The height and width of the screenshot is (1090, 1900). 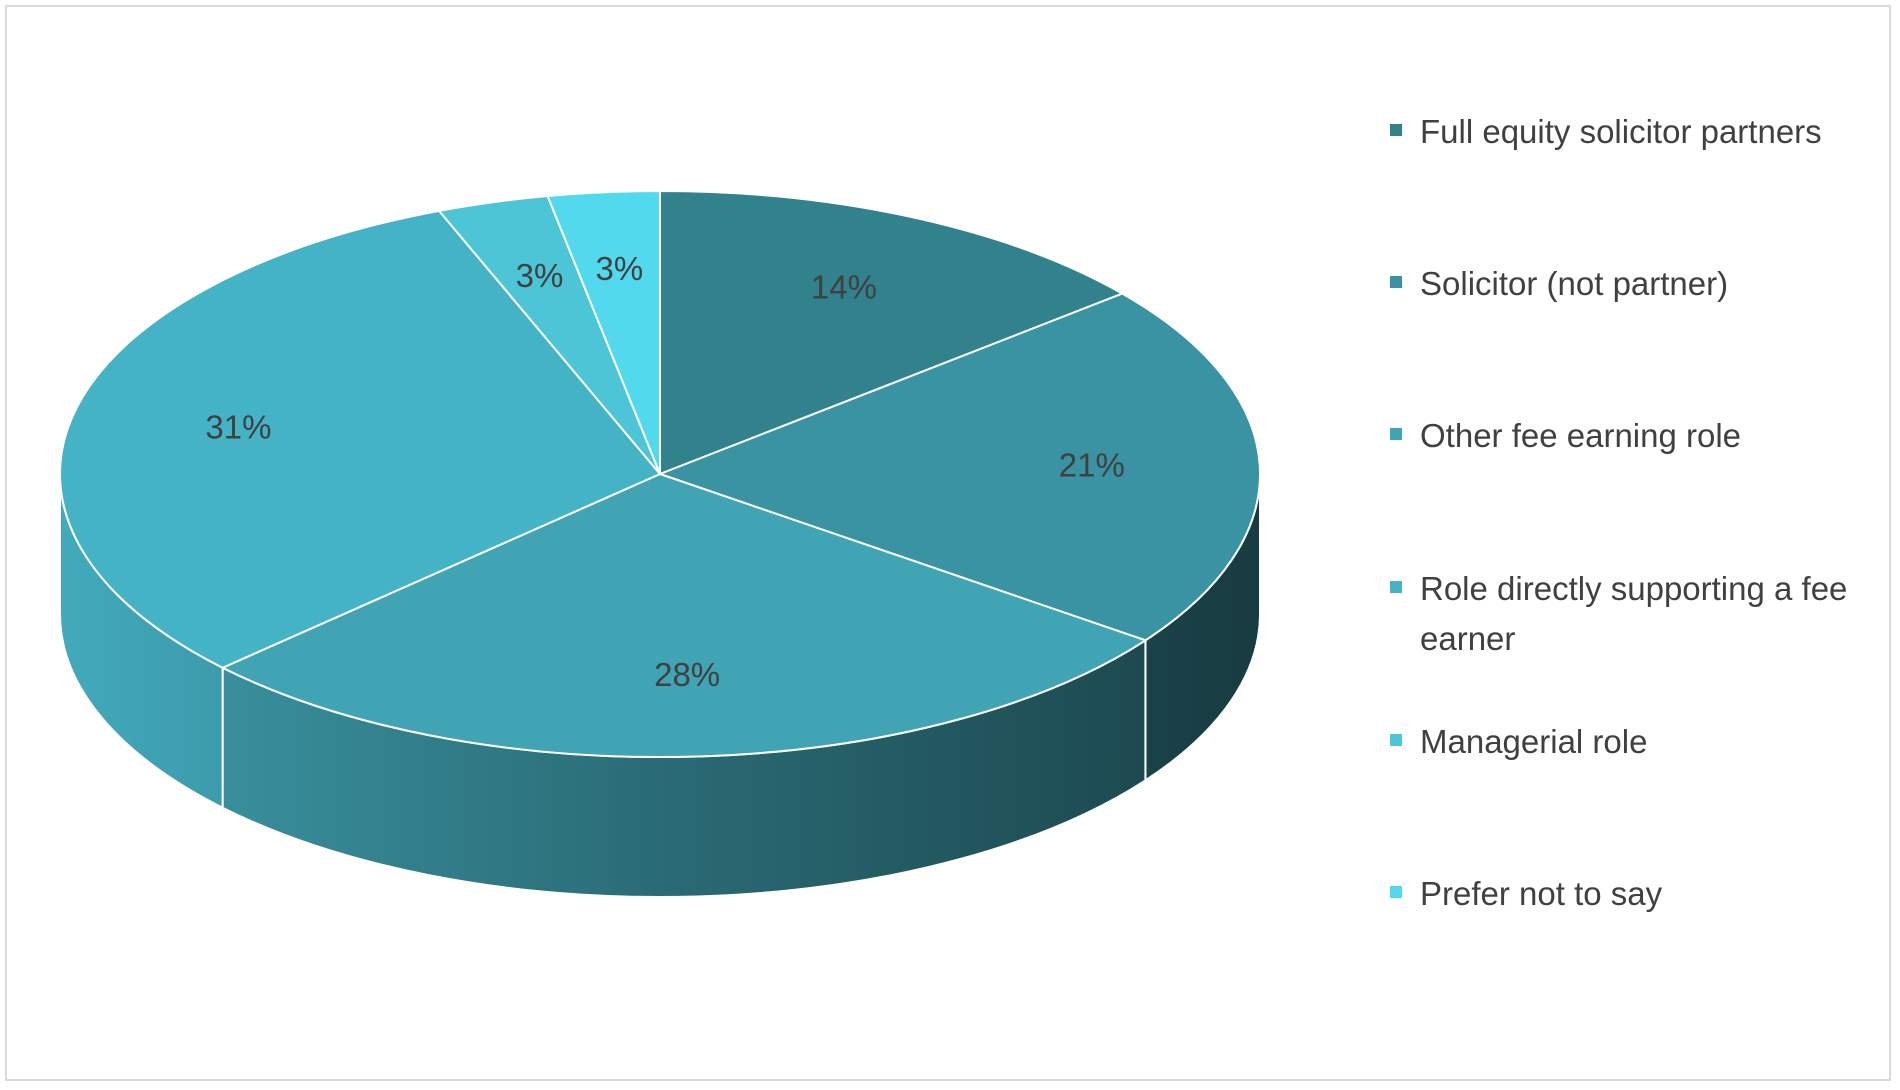 I want to click on legend-label: Managerial role, so click(x=1534, y=741).